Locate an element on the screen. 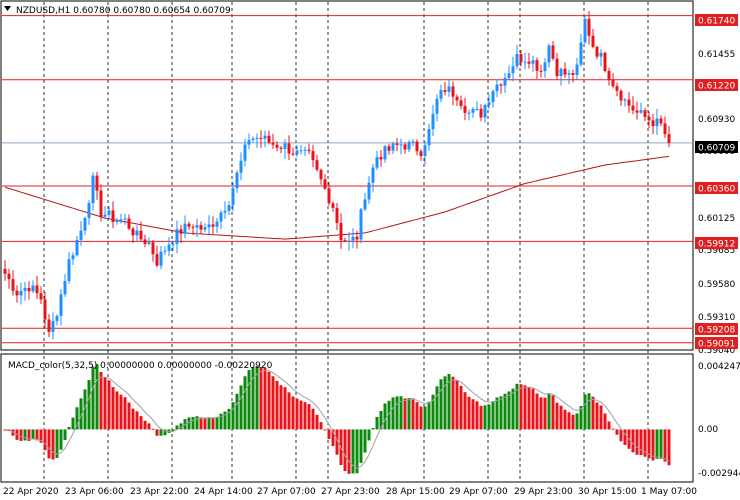 Image resolution: width=740 pixels, height=500 pixels. time-label: 23 Apr 22:00 is located at coordinates (159, 492).